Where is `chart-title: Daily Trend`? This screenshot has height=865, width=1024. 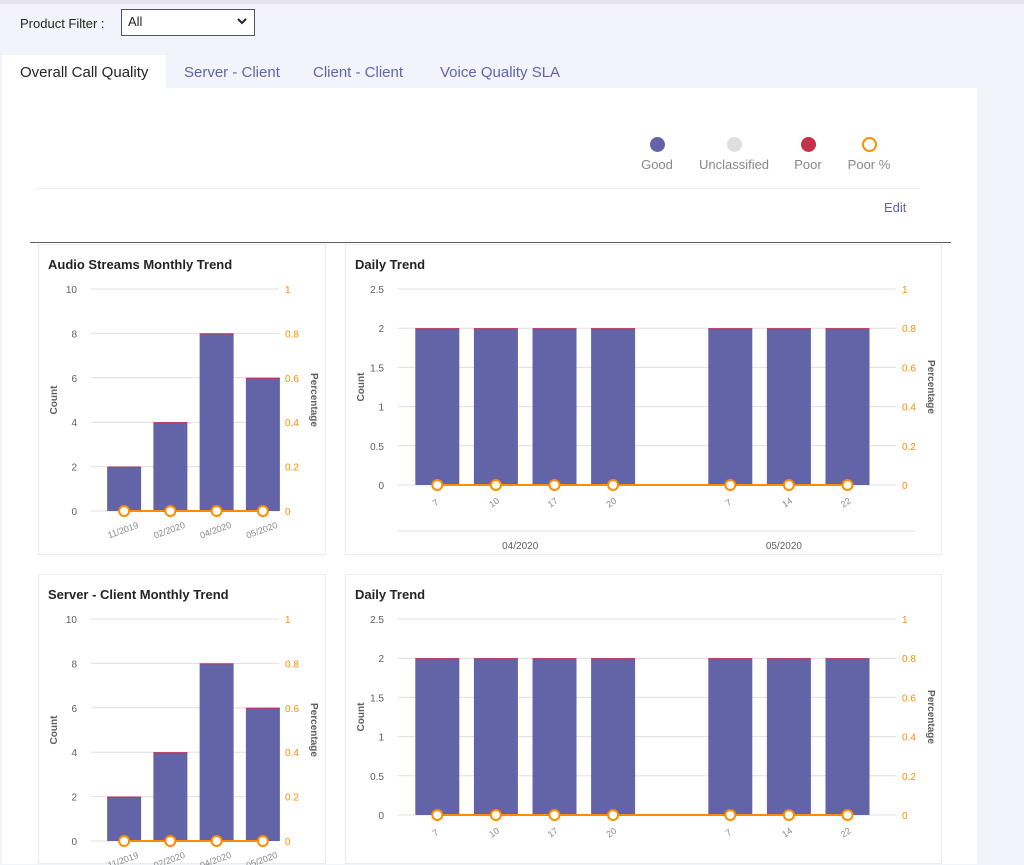
chart-title: Daily Trend is located at coordinates (390, 264).